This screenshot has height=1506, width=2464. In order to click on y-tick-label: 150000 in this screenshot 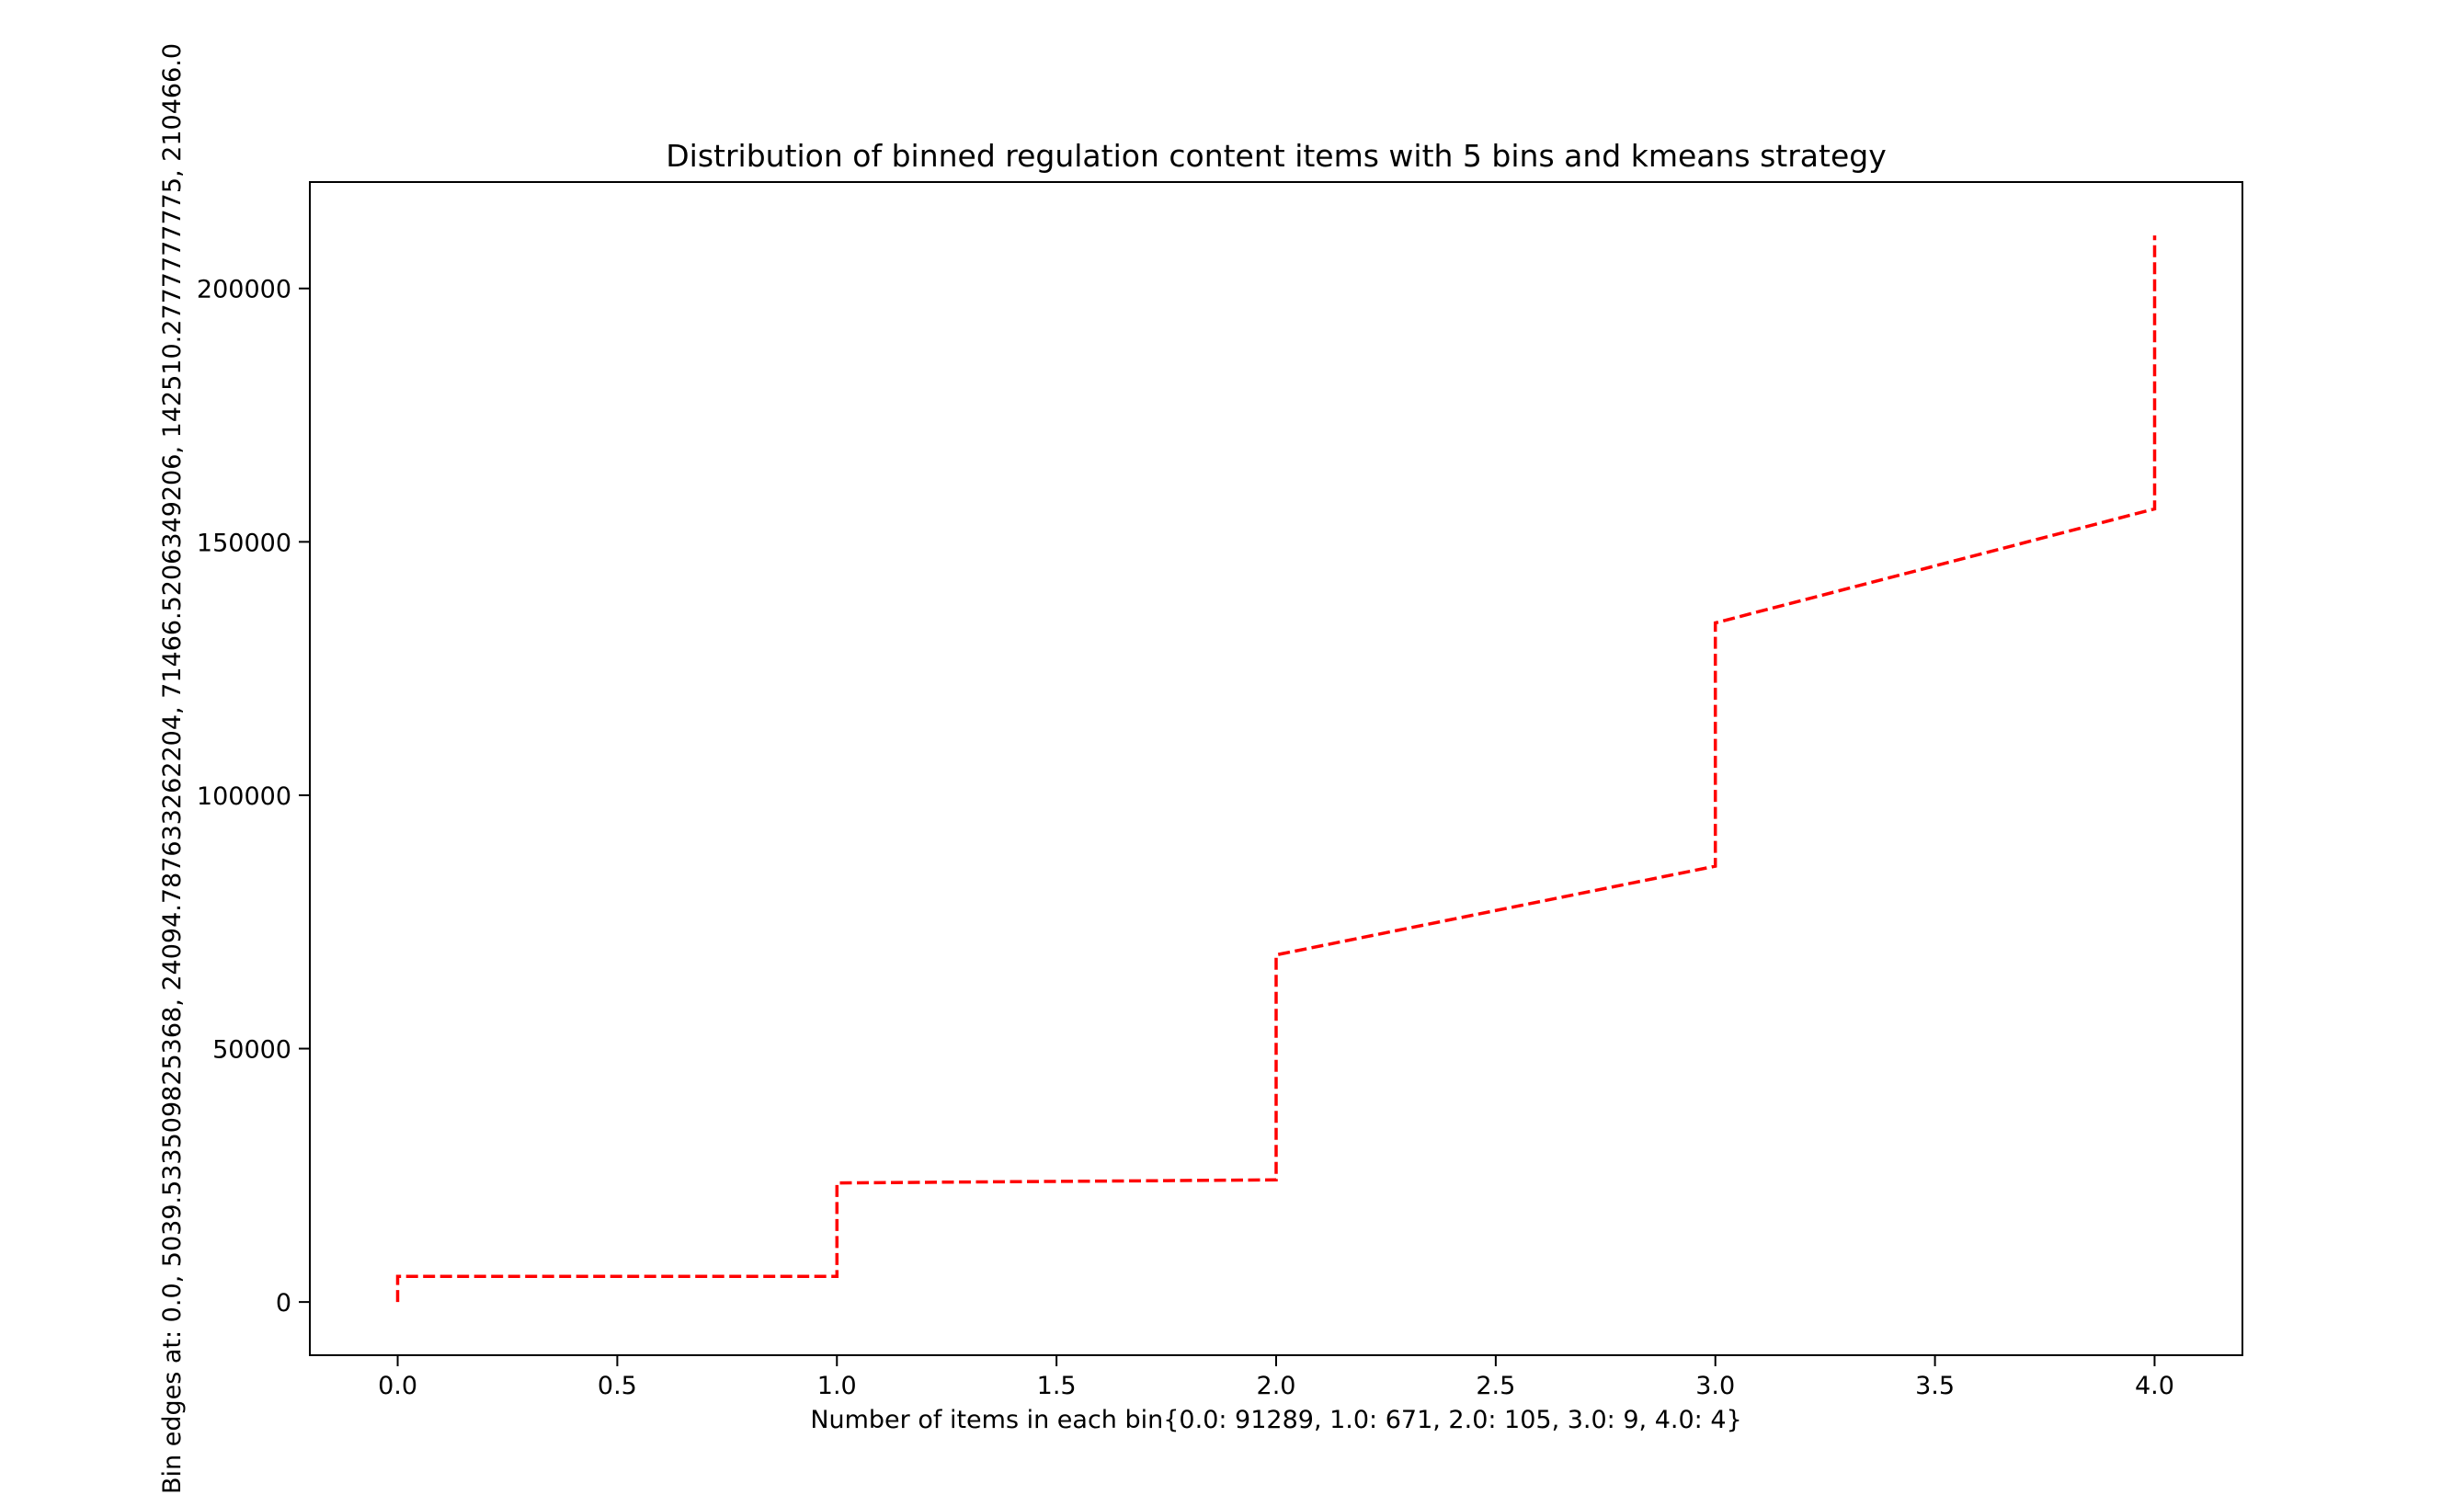, I will do `click(244, 543)`.